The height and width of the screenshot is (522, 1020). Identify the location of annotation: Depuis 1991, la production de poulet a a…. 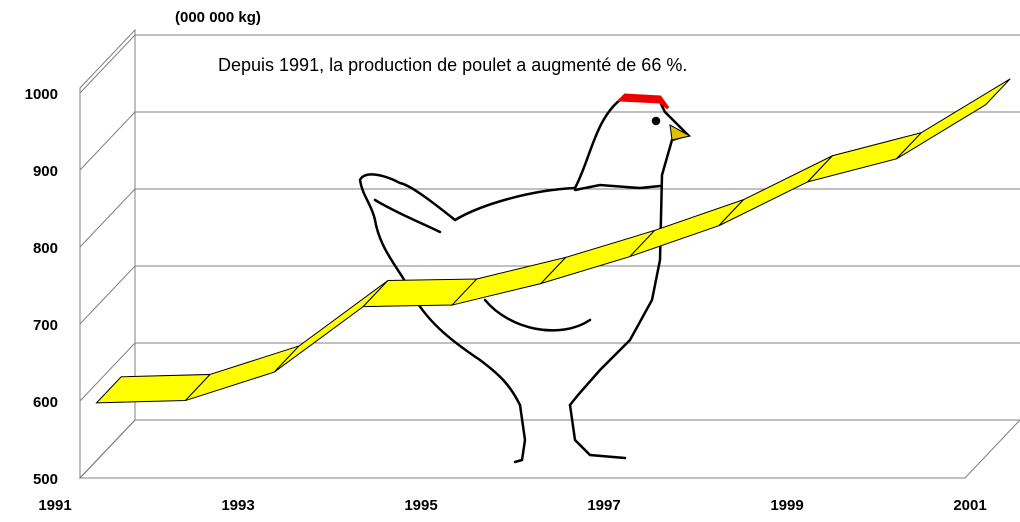
(452, 65).